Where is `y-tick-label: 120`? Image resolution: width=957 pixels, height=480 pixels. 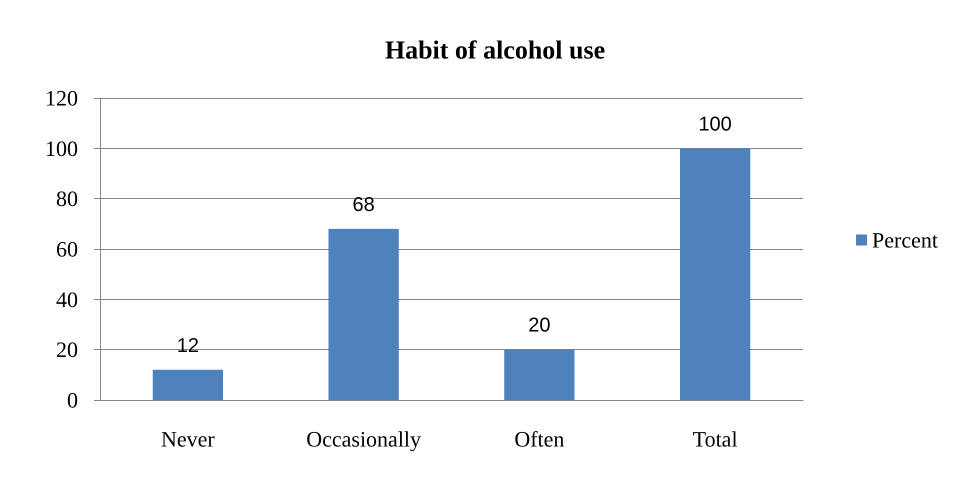
y-tick-label: 120 is located at coordinates (61, 98).